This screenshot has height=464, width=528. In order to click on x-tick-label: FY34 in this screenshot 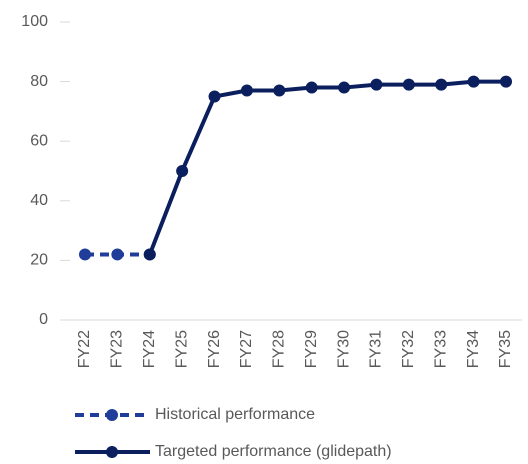, I will do `click(473, 349)`.